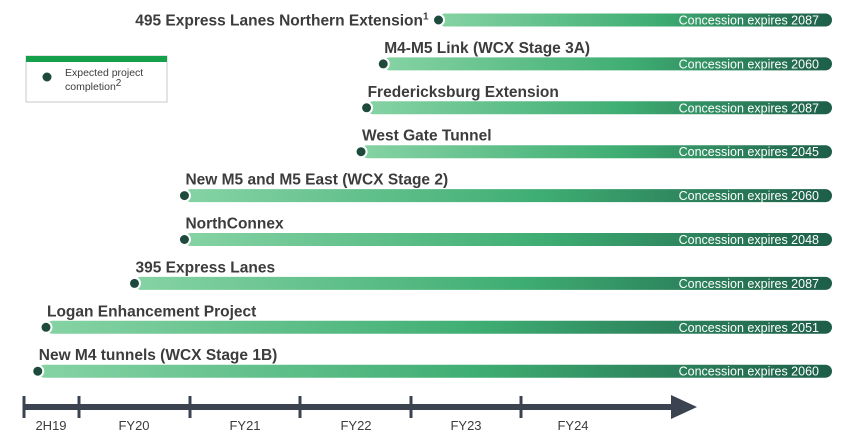 Image resolution: width=841 pixels, height=440 pixels. I want to click on axis-tick-label: 2H19, so click(50, 425).